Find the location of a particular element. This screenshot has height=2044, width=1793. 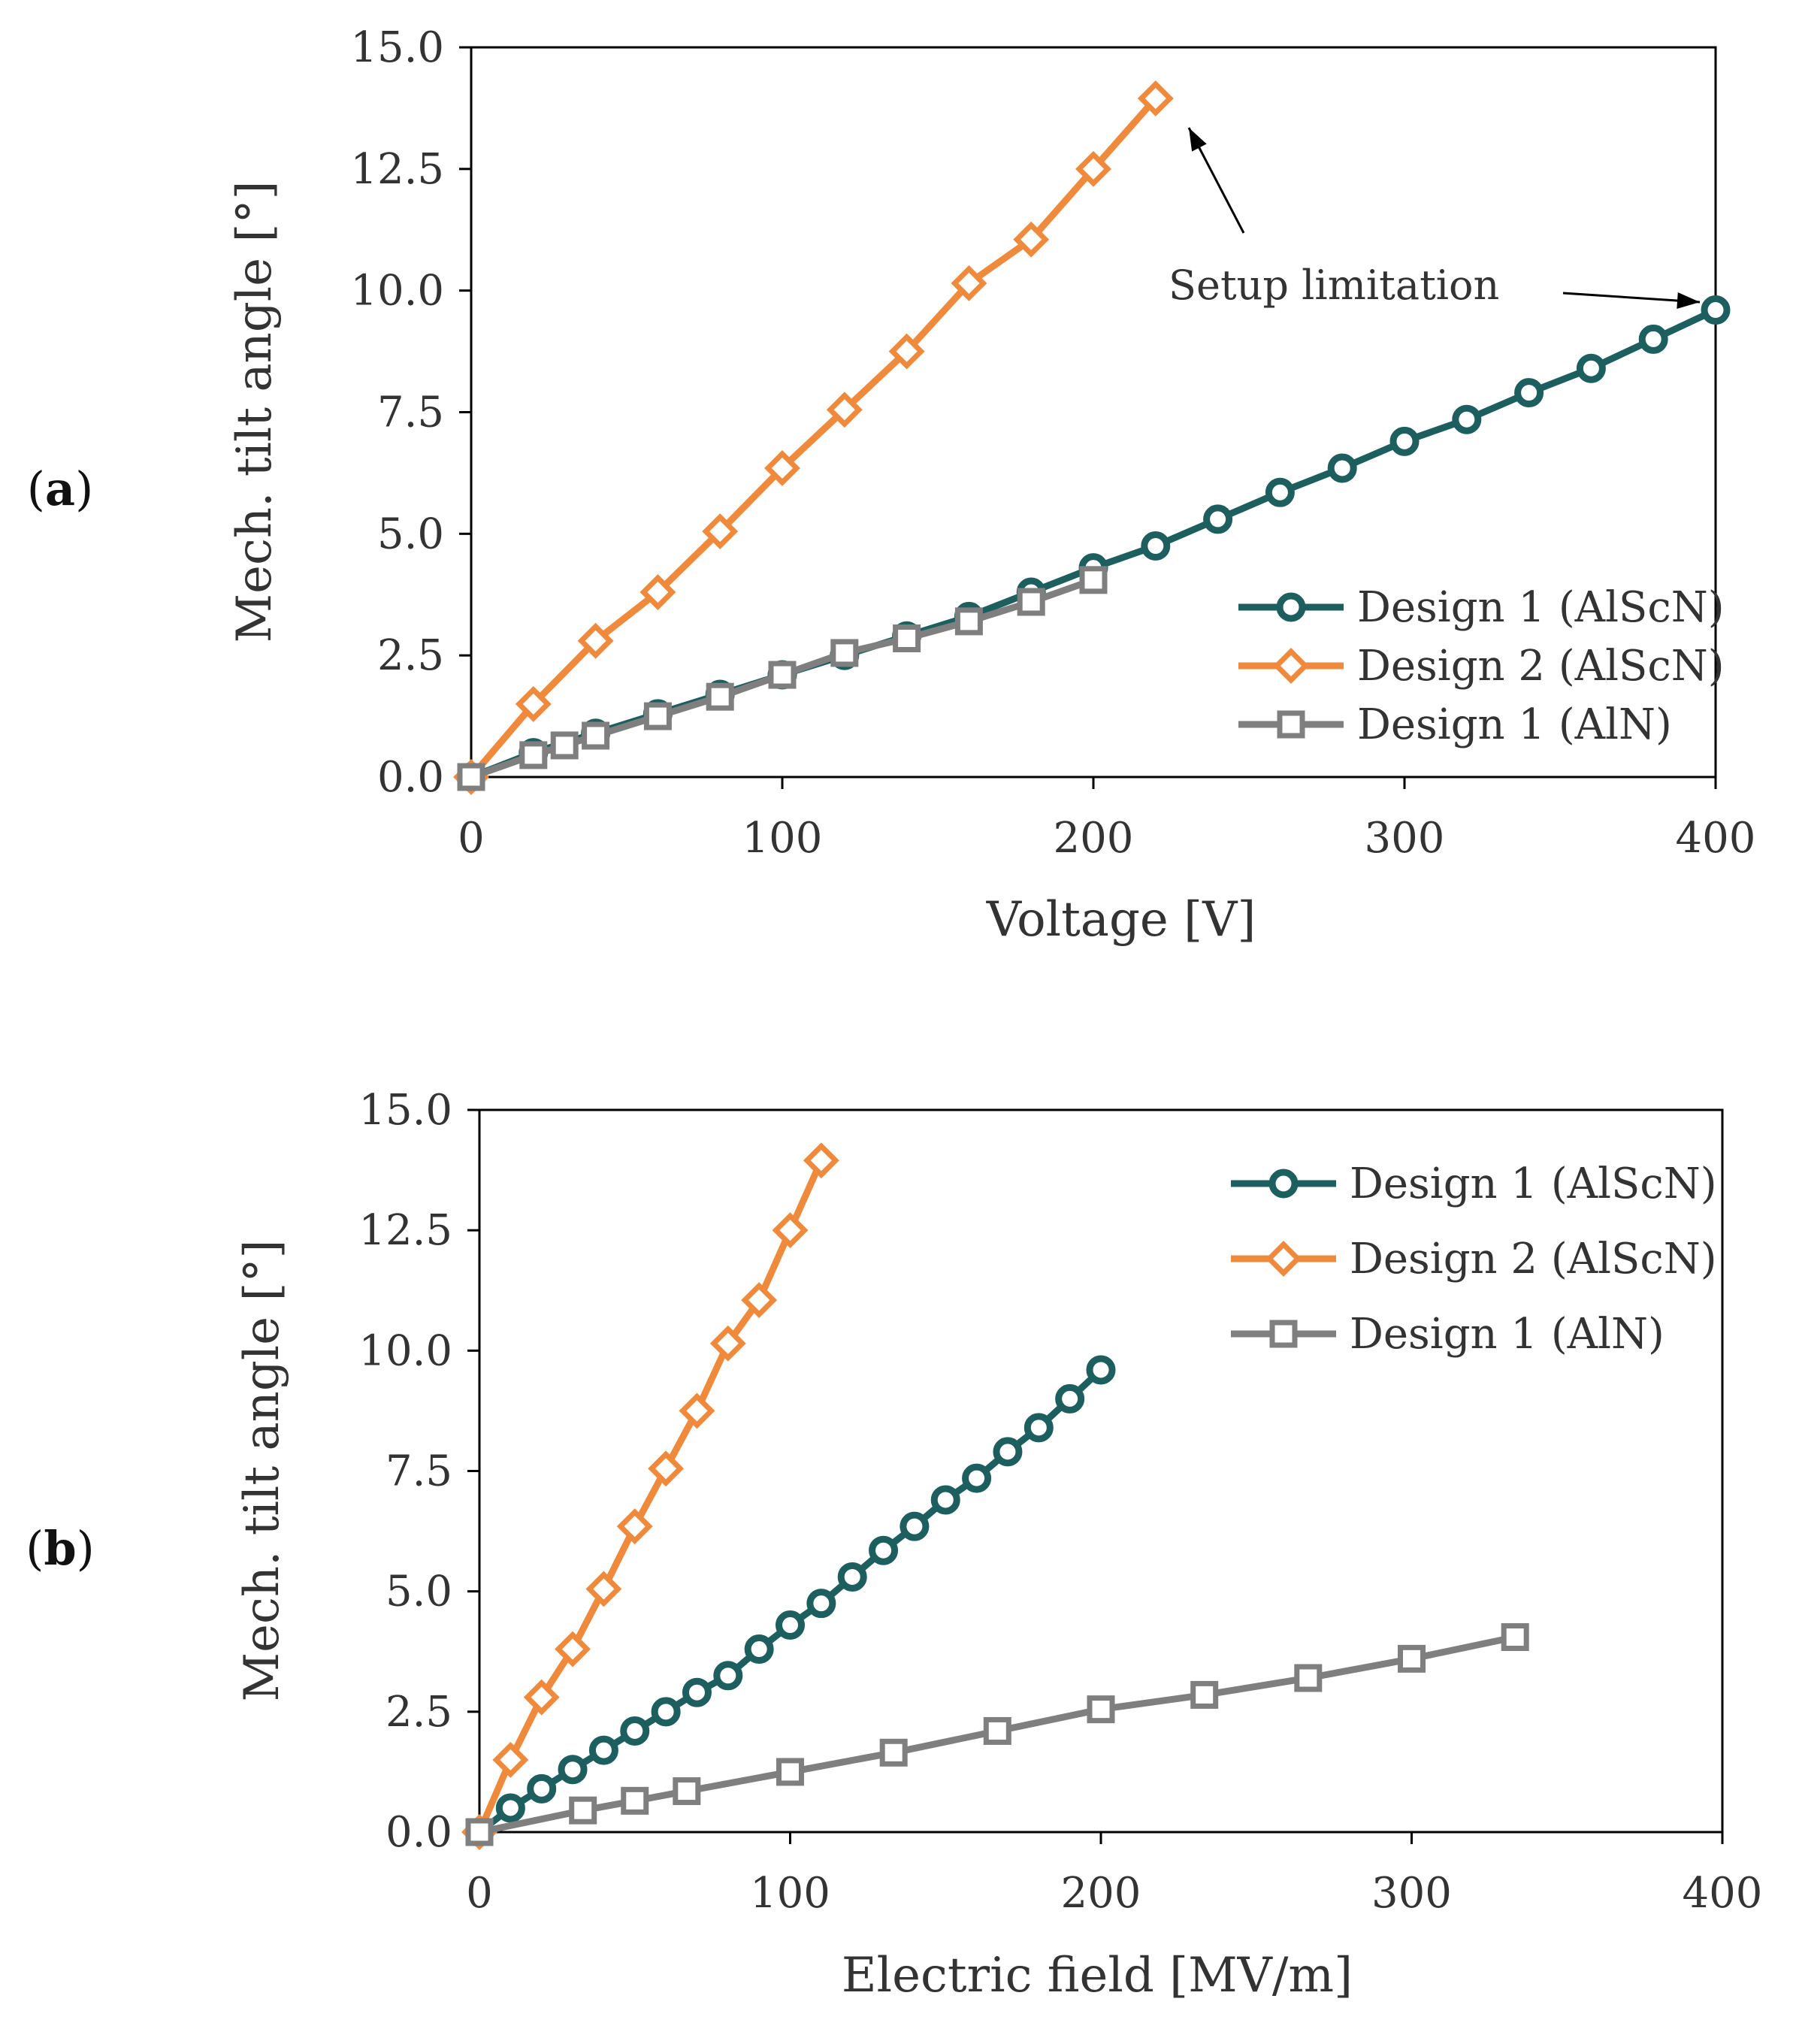

y-tick-label: 0.0 is located at coordinates (419, 1832).